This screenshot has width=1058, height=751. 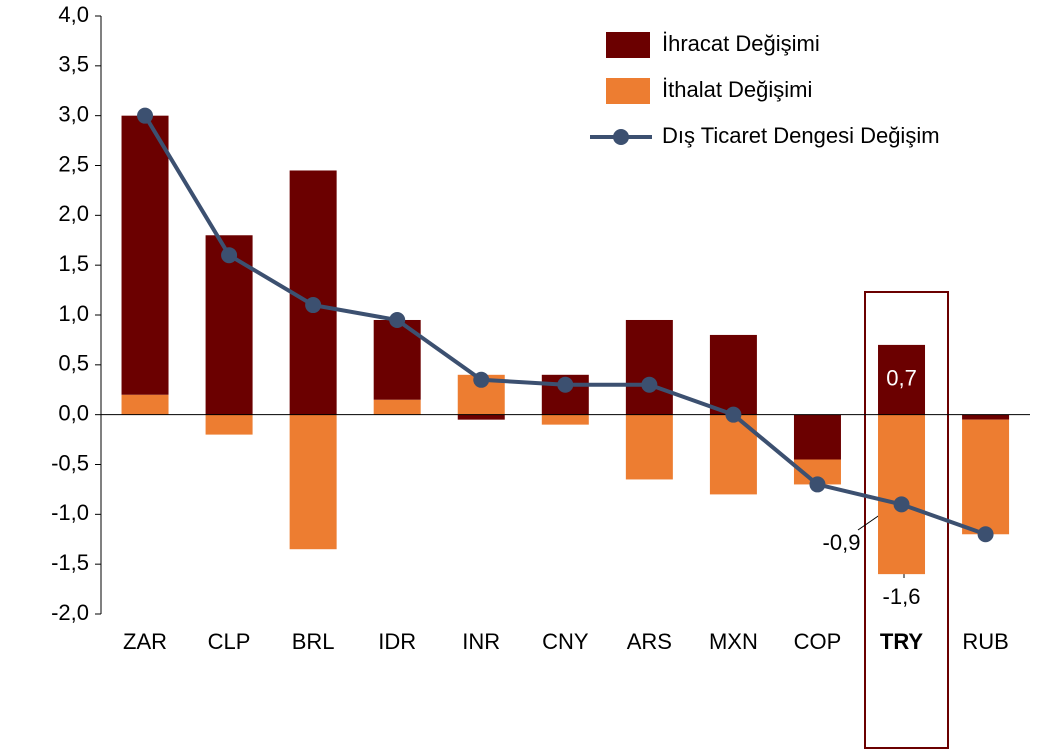 I want to click on y-tick-label: -2,0, so click(x=70, y=612).